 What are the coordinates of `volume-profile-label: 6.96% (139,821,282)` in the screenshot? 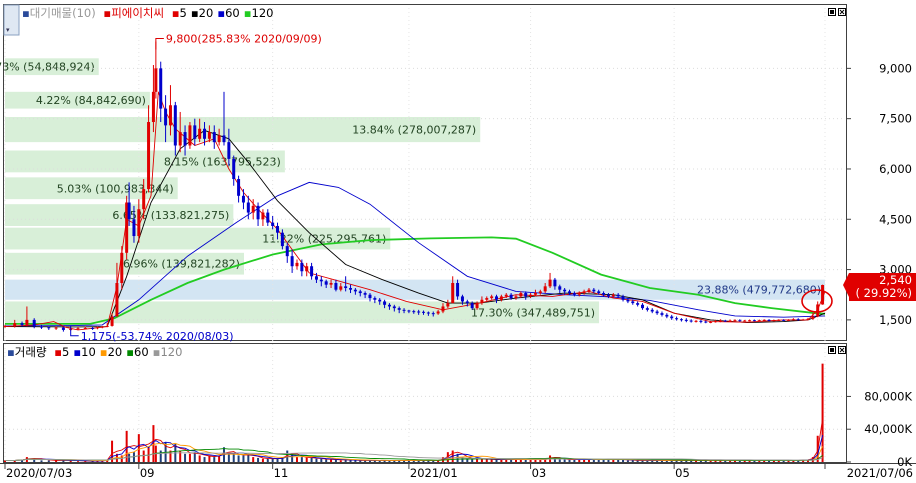 It's located at (181, 264).